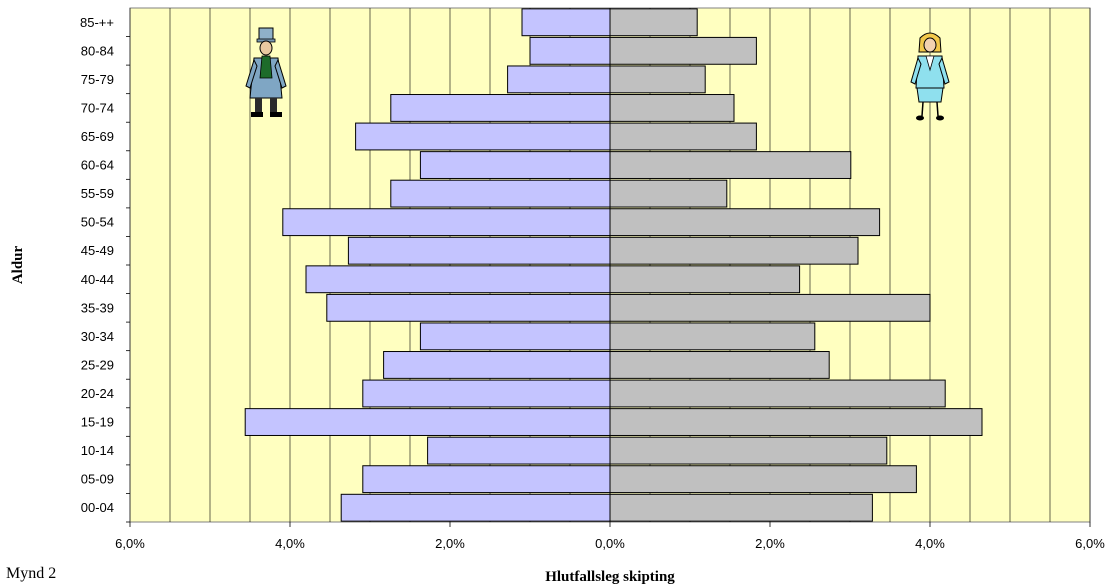 The image size is (1116, 586). What do you see at coordinates (97, 422) in the screenshot?
I see `y-tick-label: 15-19` at bounding box center [97, 422].